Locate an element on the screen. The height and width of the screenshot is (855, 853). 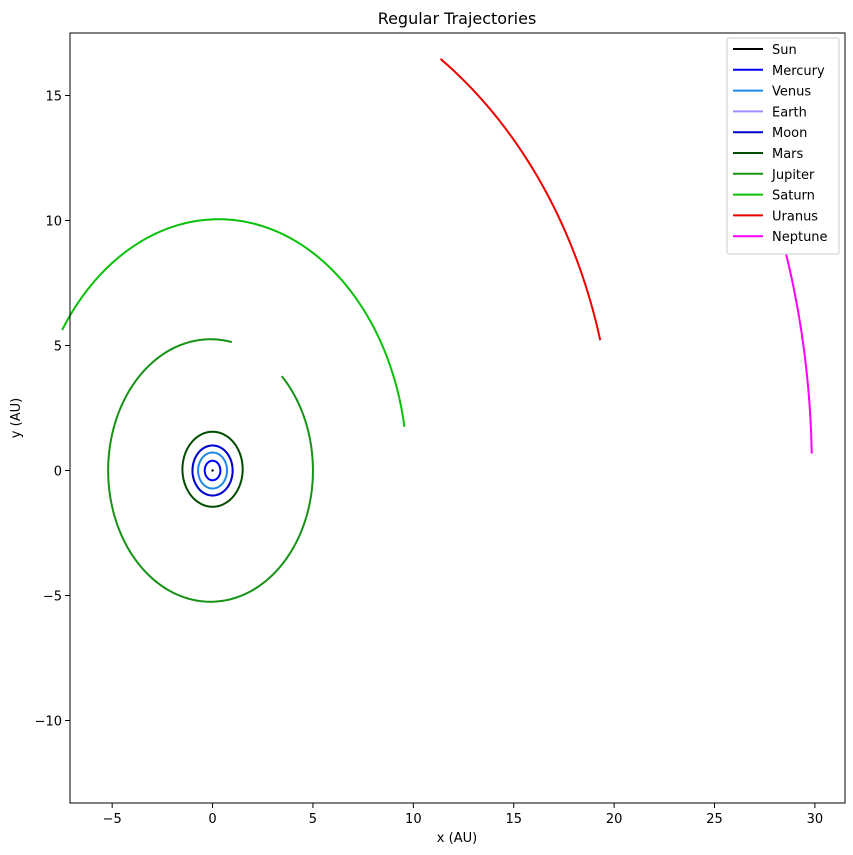
legend-label: Uranus is located at coordinates (795, 216).